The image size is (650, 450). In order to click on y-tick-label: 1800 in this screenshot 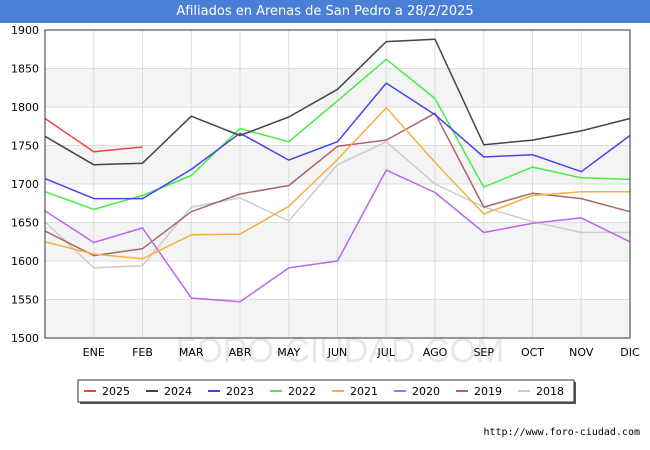, I will do `click(25, 107)`.